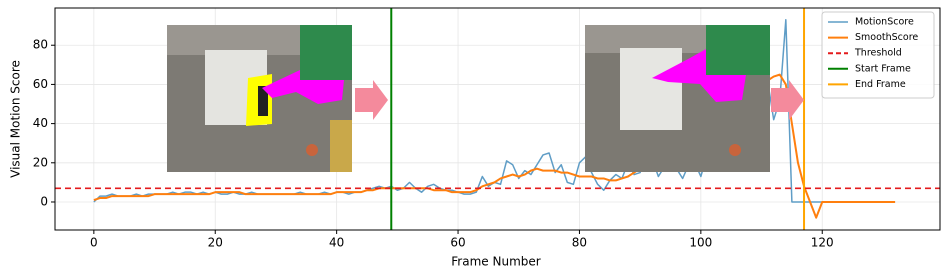 This screenshot has width=947, height=280. What do you see at coordinates (40, 123) in the screenshot?
I see `y-tick-label: 40` at bounding box center [40, 123].